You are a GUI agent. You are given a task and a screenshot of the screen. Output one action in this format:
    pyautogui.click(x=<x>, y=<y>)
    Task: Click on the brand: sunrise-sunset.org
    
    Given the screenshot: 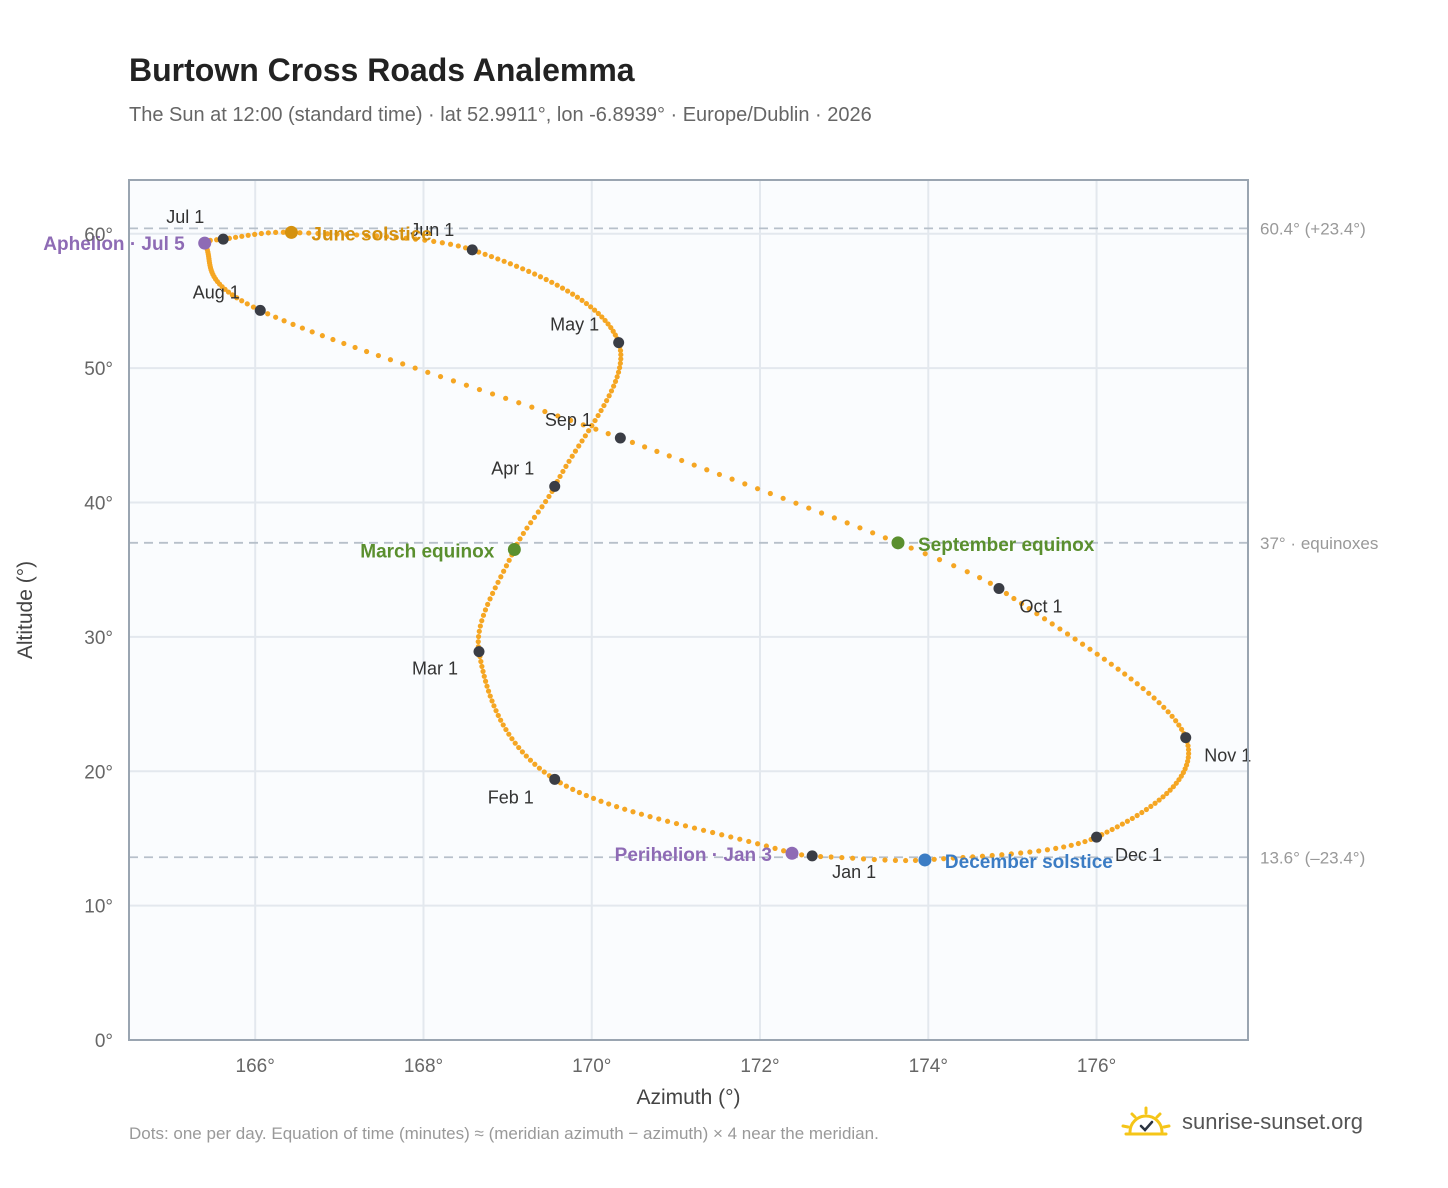 What is the action you would take?
    pyautogui.click(x=1241, y=1122)
    